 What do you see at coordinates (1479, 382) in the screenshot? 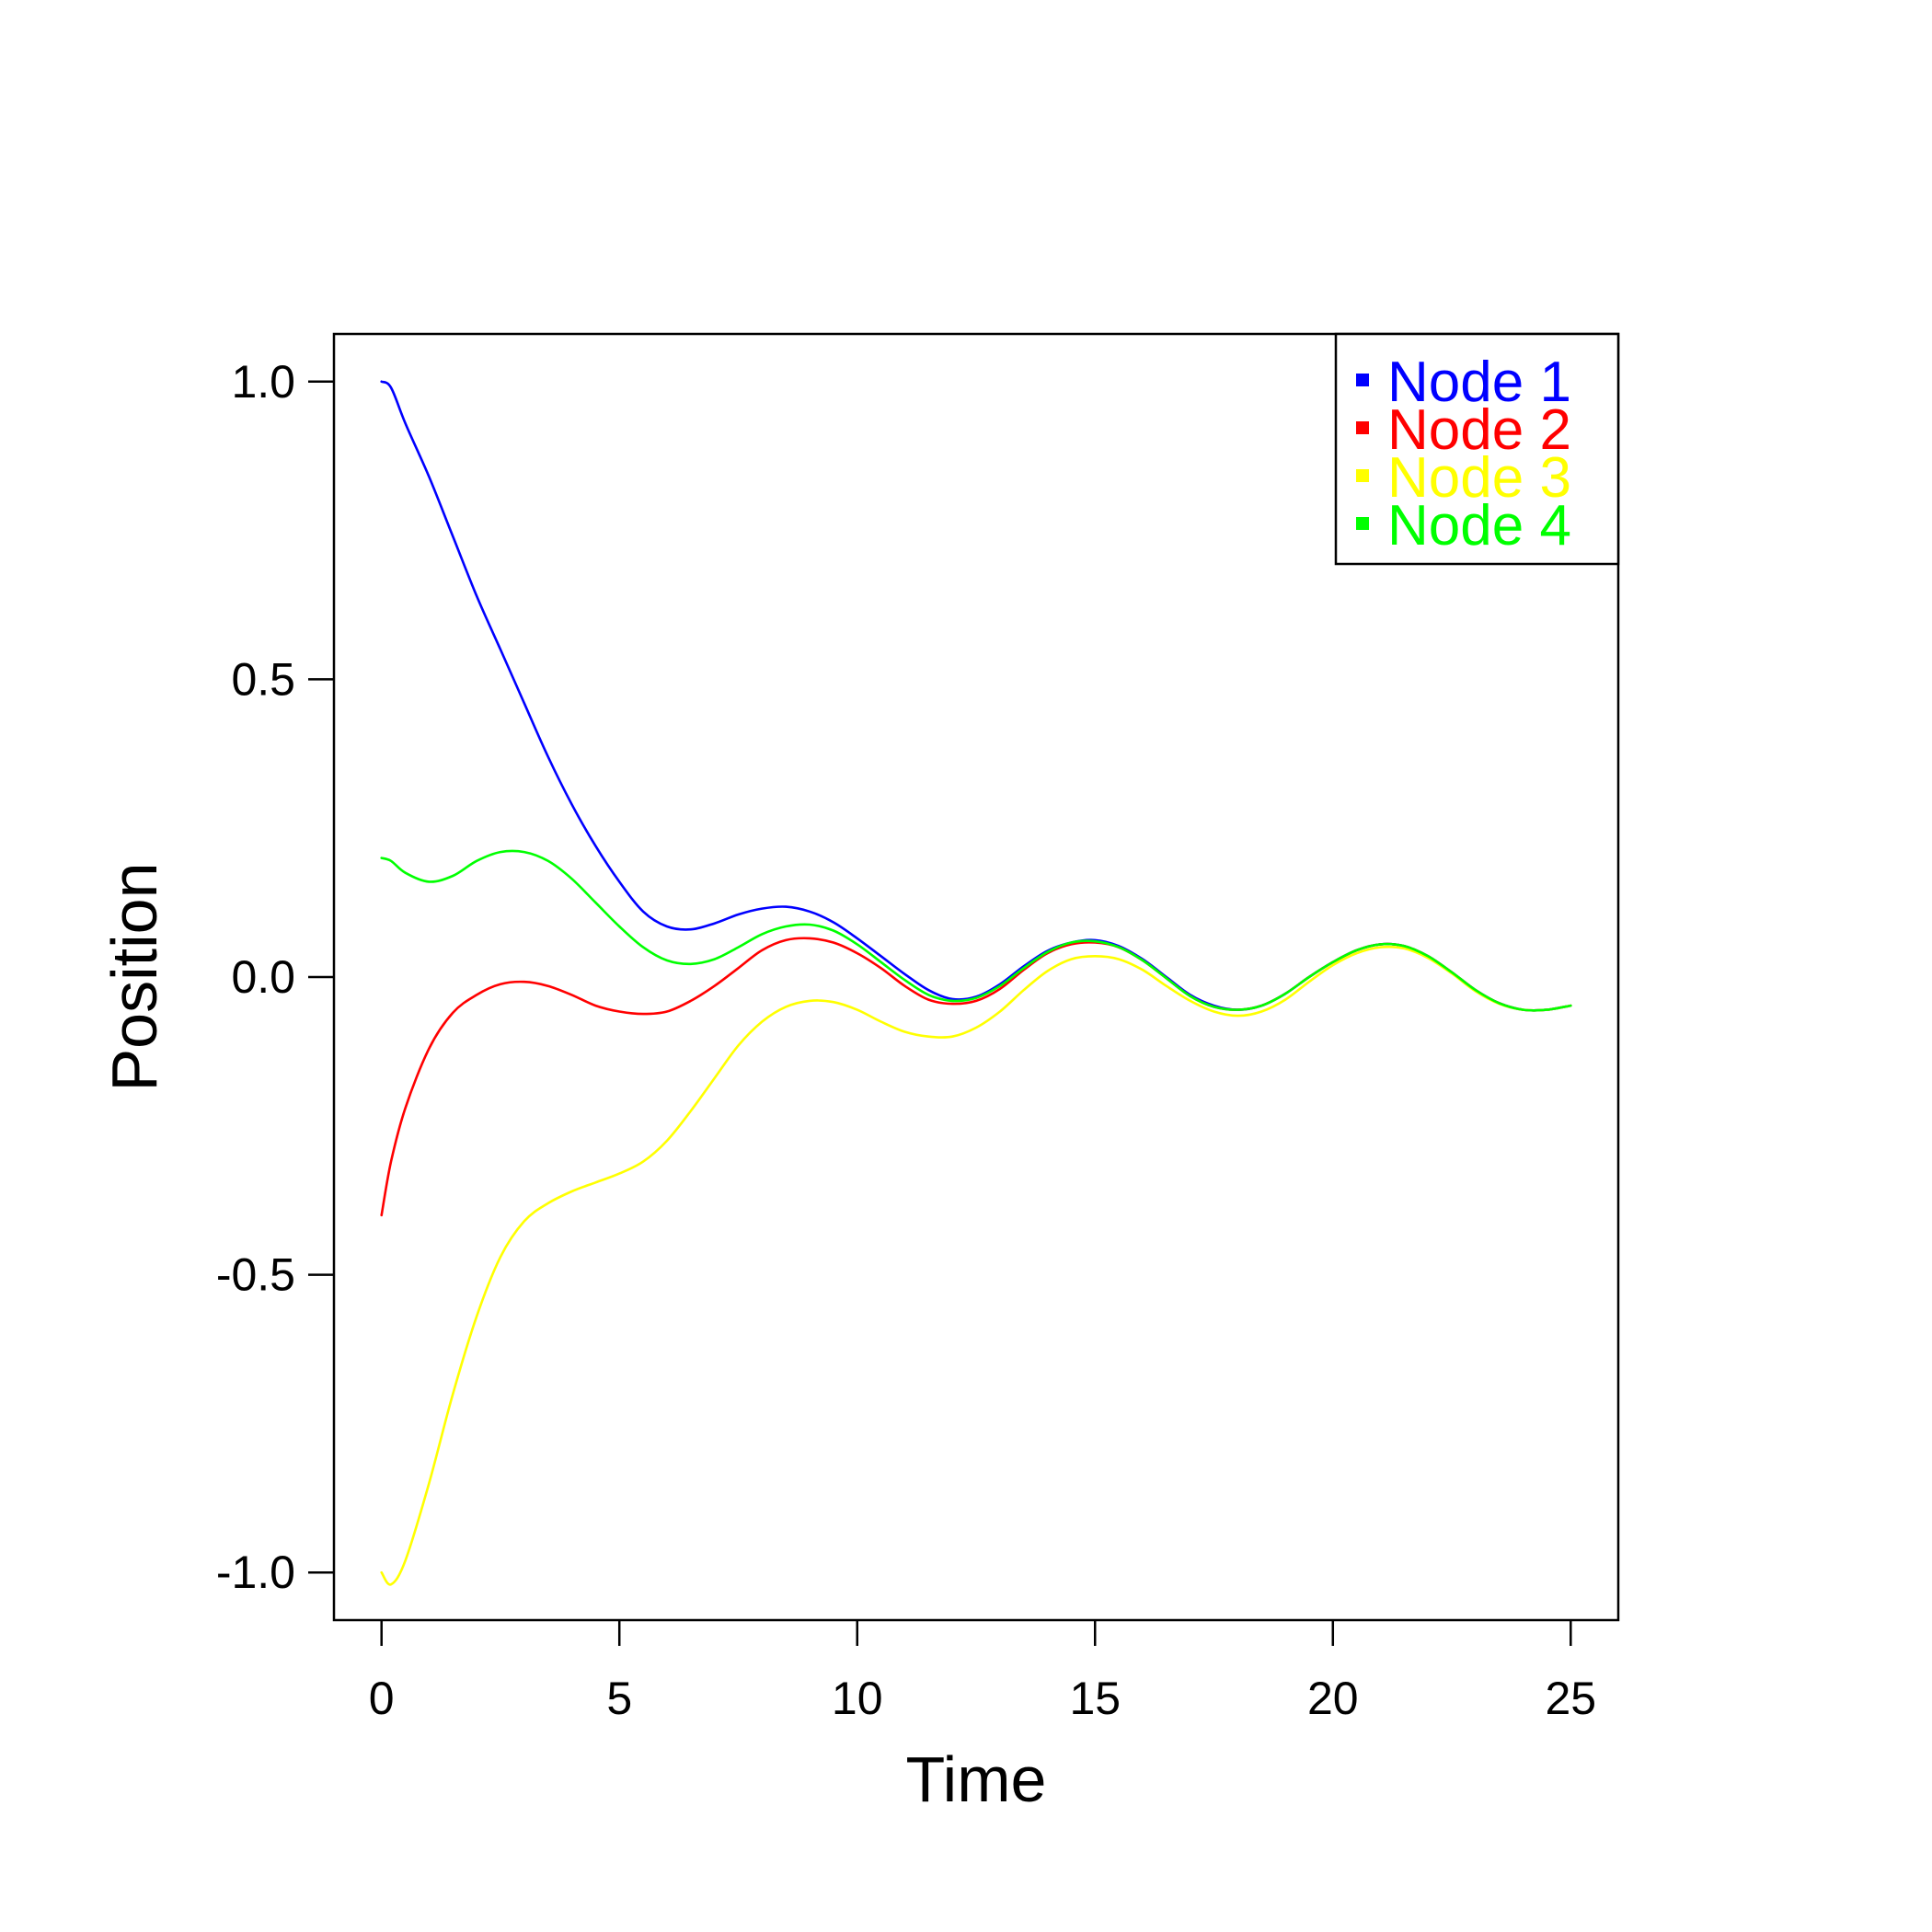
I see `legend-label: Node 1` at bounding box center [1479, 382].